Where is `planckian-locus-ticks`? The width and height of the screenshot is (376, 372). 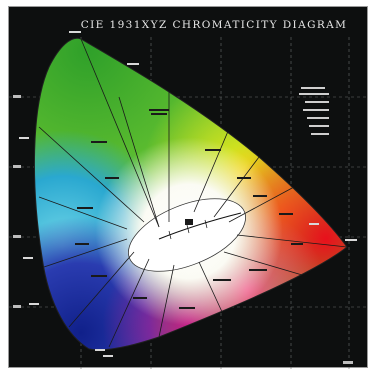
planckian-locus-ticks is located at coordinates (188, 229).